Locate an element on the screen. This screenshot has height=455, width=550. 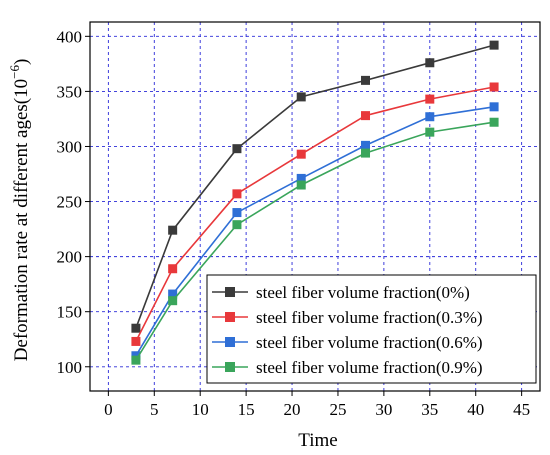
y-tick-label: 400 is located at coordinates (70, 36).